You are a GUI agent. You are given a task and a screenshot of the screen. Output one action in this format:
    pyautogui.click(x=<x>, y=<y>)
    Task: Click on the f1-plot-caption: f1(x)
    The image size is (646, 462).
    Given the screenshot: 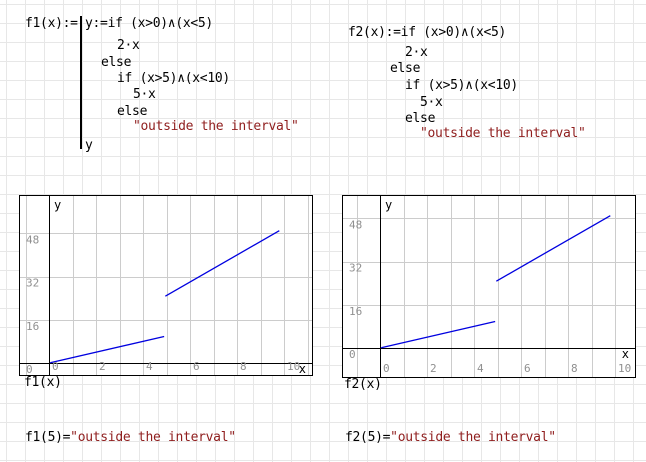 What is the action you would take?
    pyautogui.click(x=43, y=382)
    